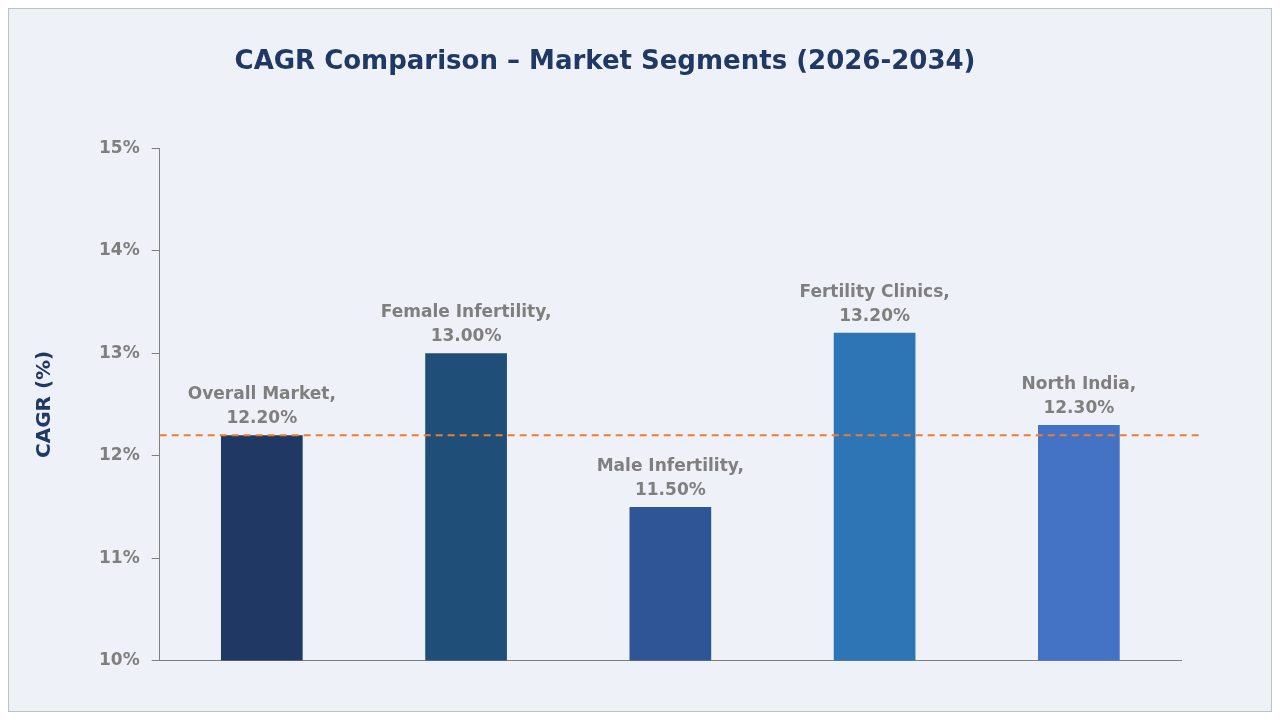 This screenshot has height=720, width=1280. What do you see at coordinates (119, 454) in the screenshot?
I see `y-tick-label: 12%` at bounding box center [119, 454].